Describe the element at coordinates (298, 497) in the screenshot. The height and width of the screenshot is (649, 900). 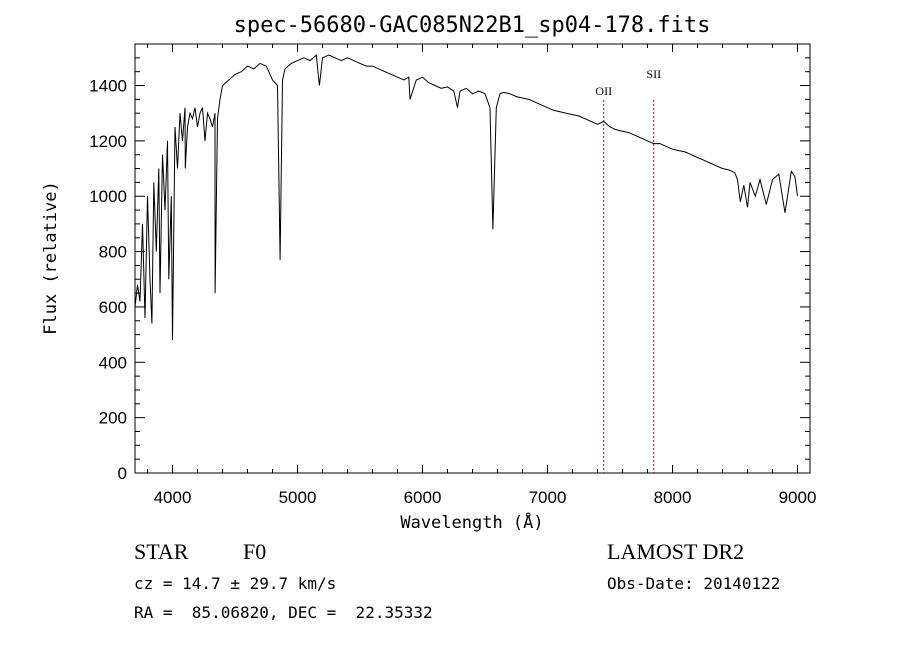
I see `x-tick-label: 5000` at that location.